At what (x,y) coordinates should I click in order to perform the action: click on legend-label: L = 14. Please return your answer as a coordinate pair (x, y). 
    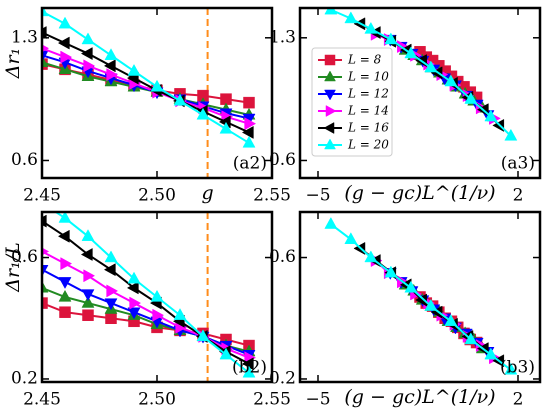
    Looking at the image, I should click on (368, 111).